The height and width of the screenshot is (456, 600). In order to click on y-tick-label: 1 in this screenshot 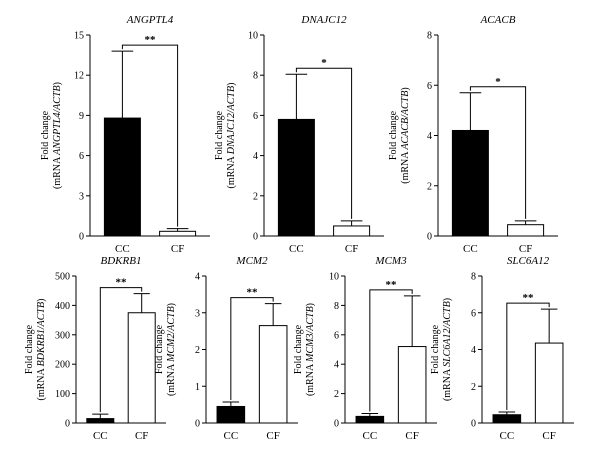, I will do `click(197, 387)`.